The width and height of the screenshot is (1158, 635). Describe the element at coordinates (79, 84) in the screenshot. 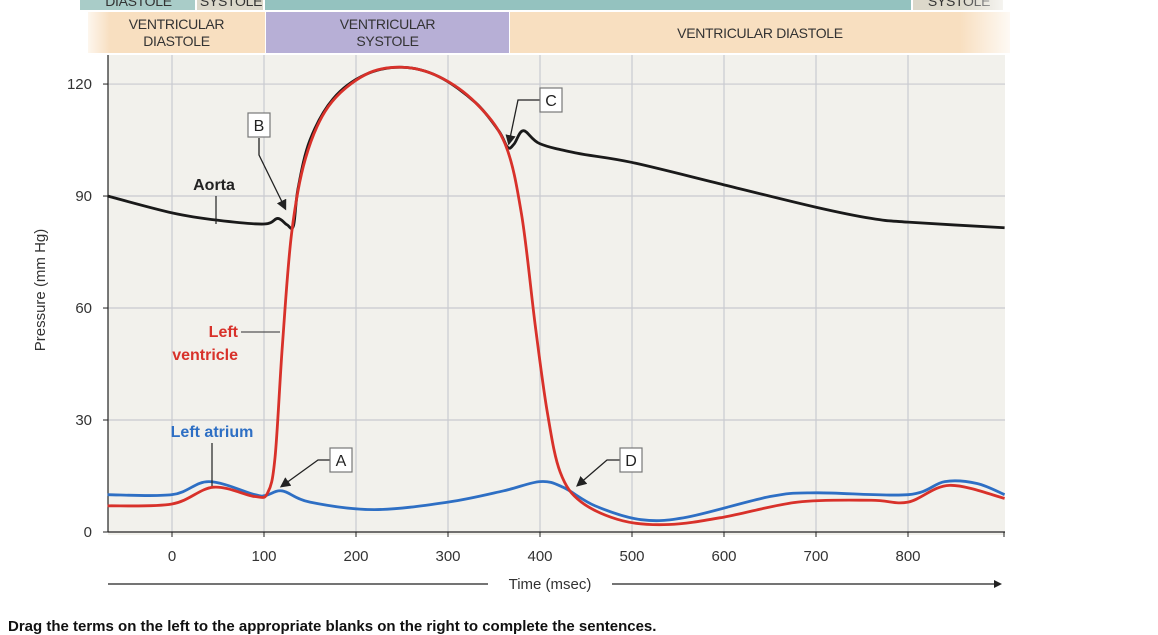

I see `y-tick-label: 120` at that location.